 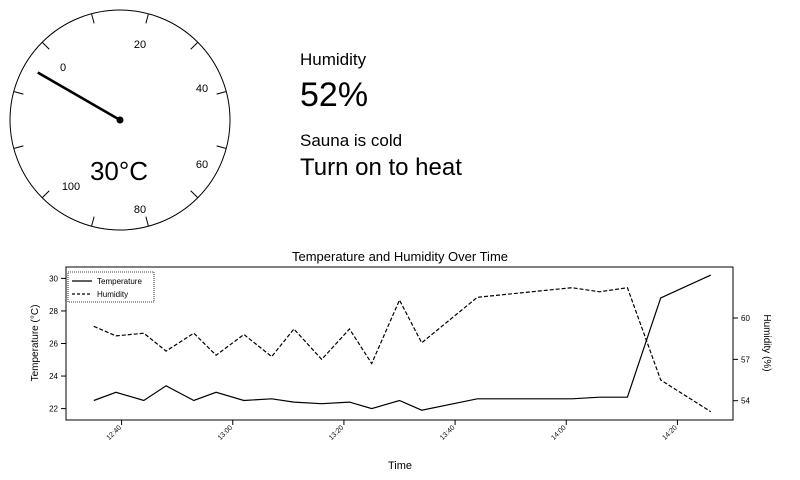 What do you see at coordinates (53, 409) in the screenshot?
I see `y-left-tick-label: 22` at bounding box center [53, 409].